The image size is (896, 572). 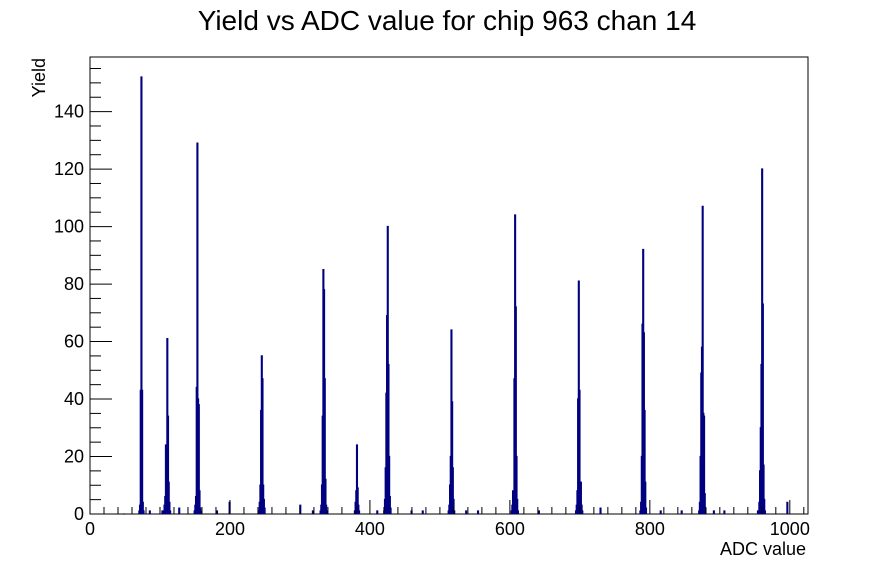 What do you see at coordinates (69, 227) in the screenshot?
I see `y-tick-label: 100` at bounding box center [69, 227].